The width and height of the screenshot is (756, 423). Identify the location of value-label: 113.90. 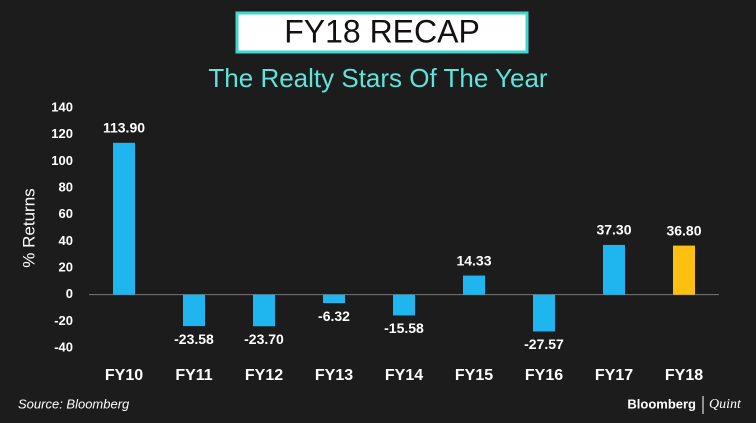
(124, 128).